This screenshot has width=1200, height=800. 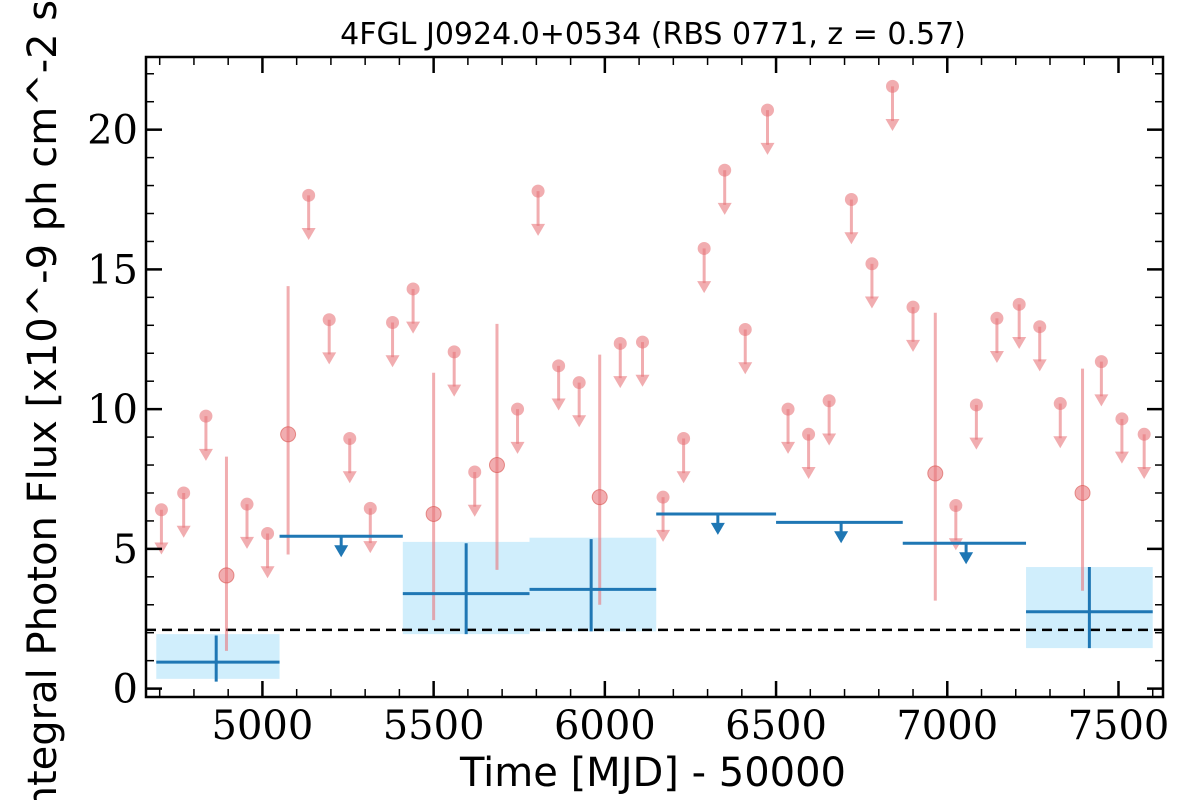 What do you see at coordinates (125, 690) in the screenshot?
I see `y-tick-label: 0` at bounding box center [125, 690].